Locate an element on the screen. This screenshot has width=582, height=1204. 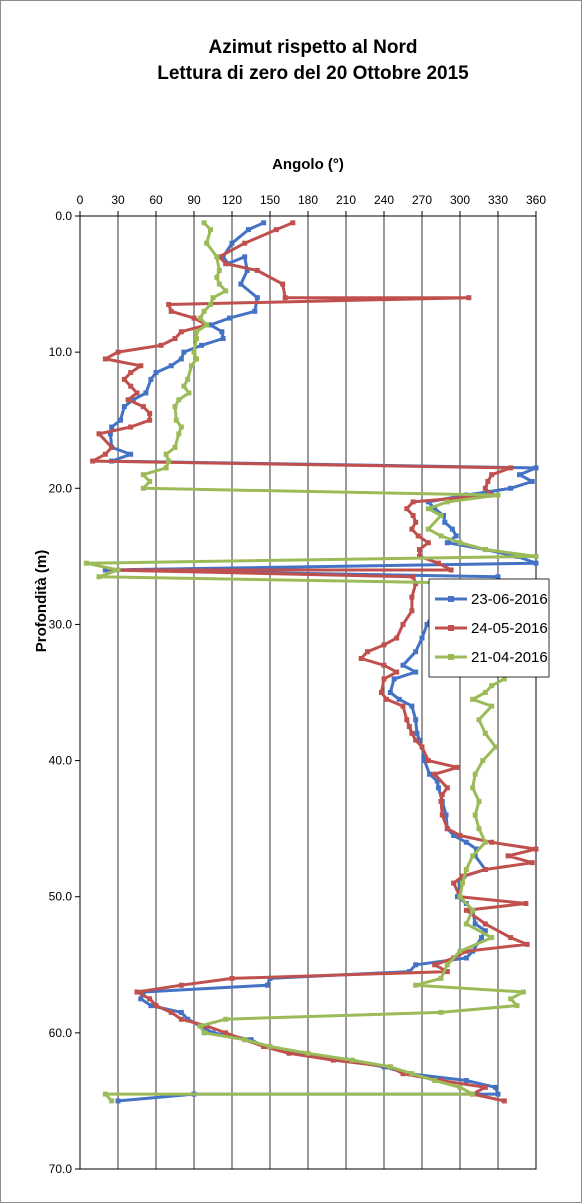
x-tick-label: 60 is located at coordinates (156, 200).